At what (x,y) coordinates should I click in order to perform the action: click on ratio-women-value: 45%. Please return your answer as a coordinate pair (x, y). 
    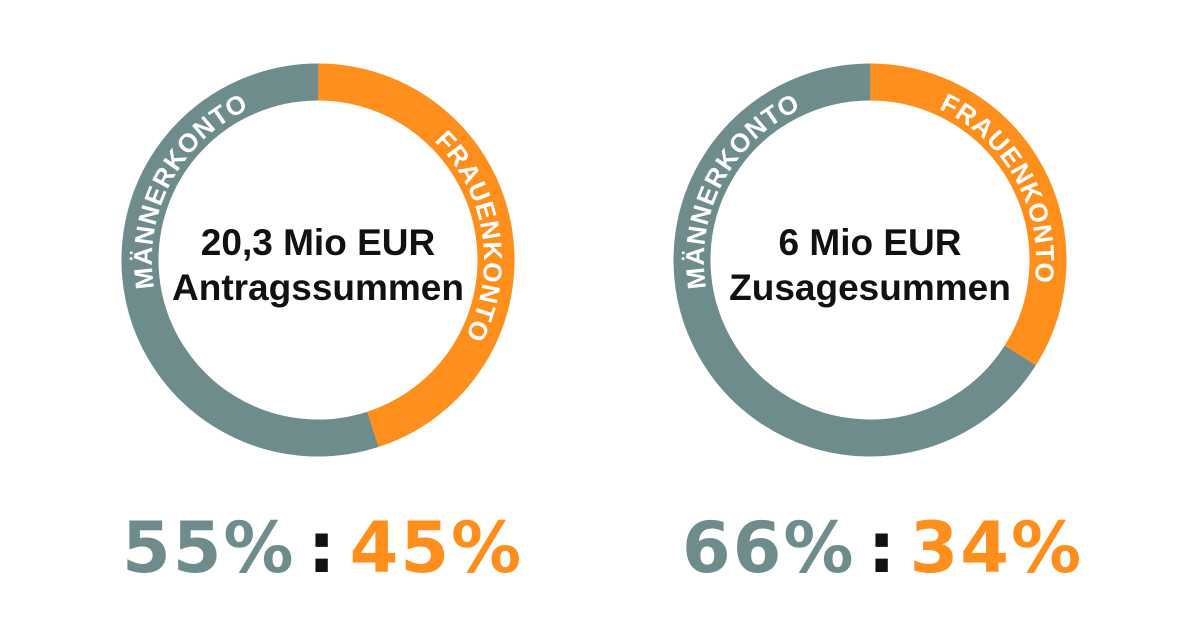
    Looking at the image, I should click on (436, 548).